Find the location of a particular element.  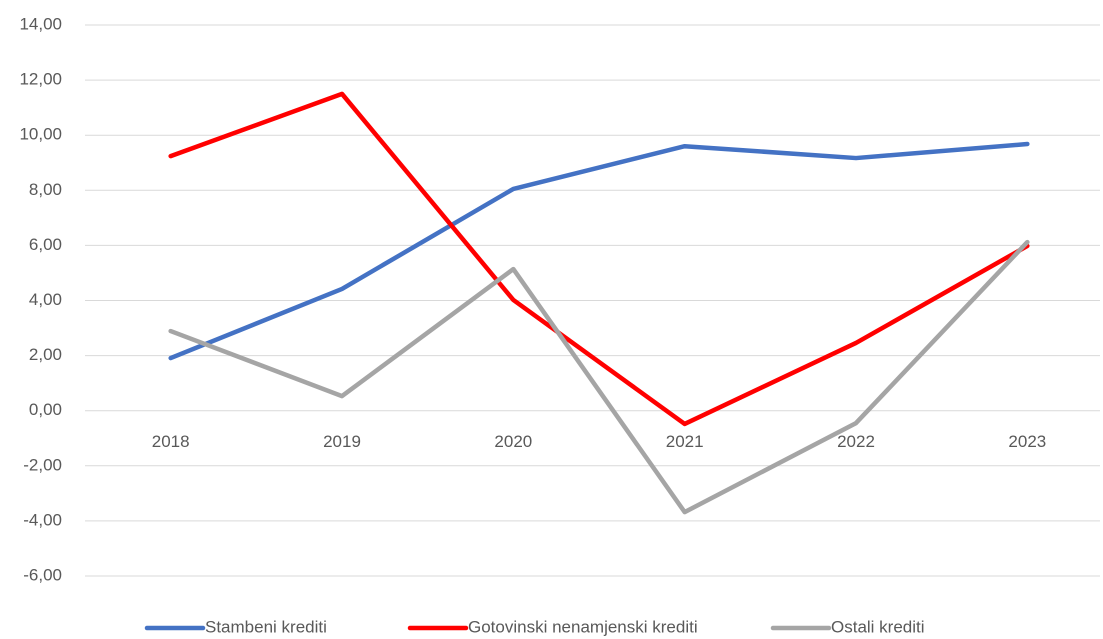

x-tick-label: 2019 is located at coordinates (342, 441).